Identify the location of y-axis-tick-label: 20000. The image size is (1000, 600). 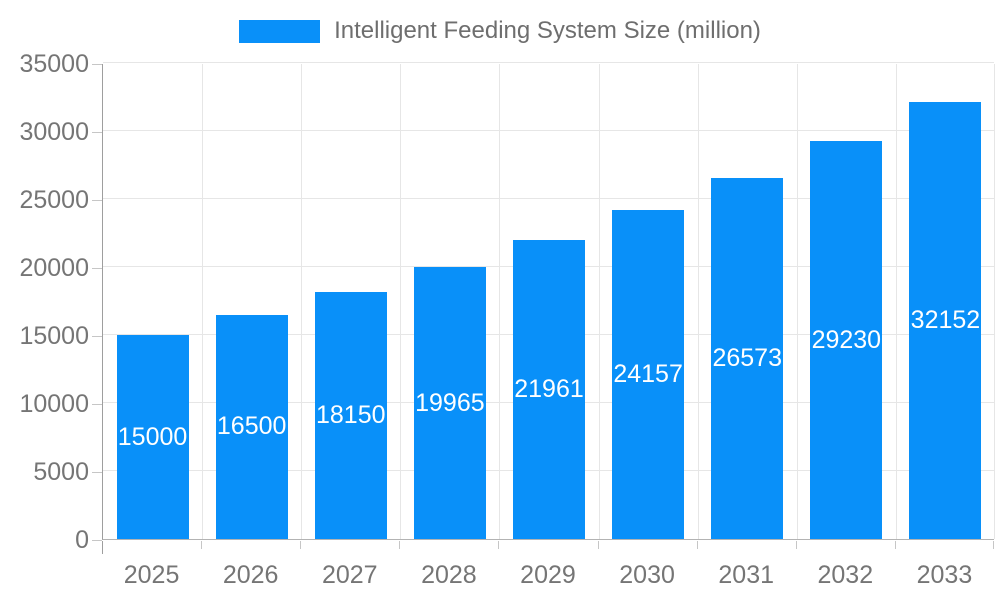
(54, 268).